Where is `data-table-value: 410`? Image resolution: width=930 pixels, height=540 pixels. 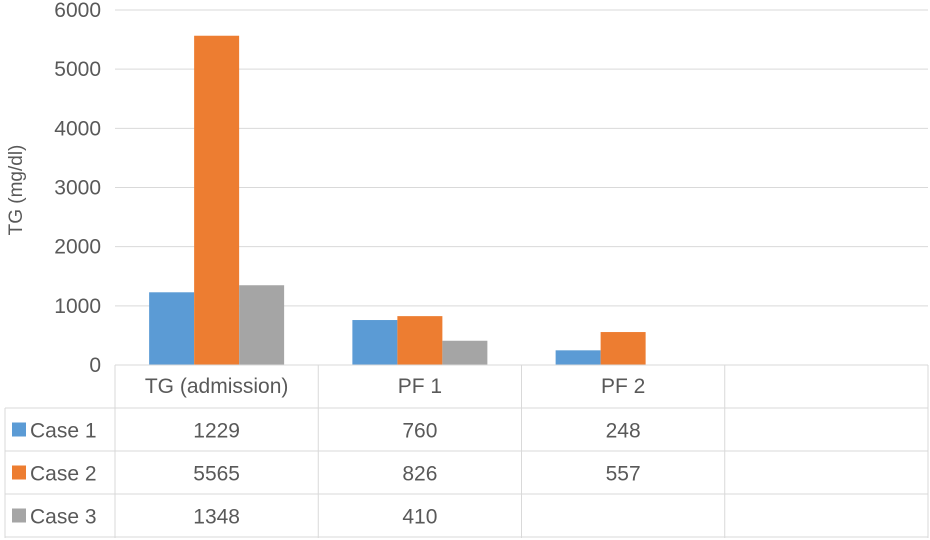
data-table-value: 410 is located at coordinates (419, 517).